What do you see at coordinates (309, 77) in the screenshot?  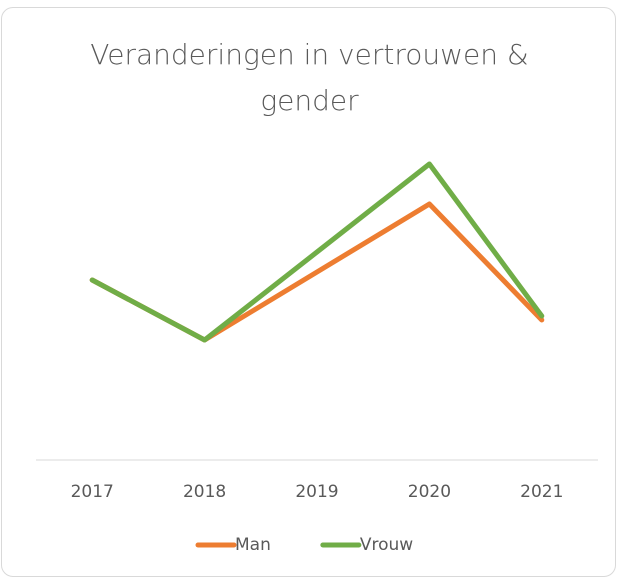 I see `chart-title: Veranderingen in vertrouwen & gender` at bounding box center [309, 77].